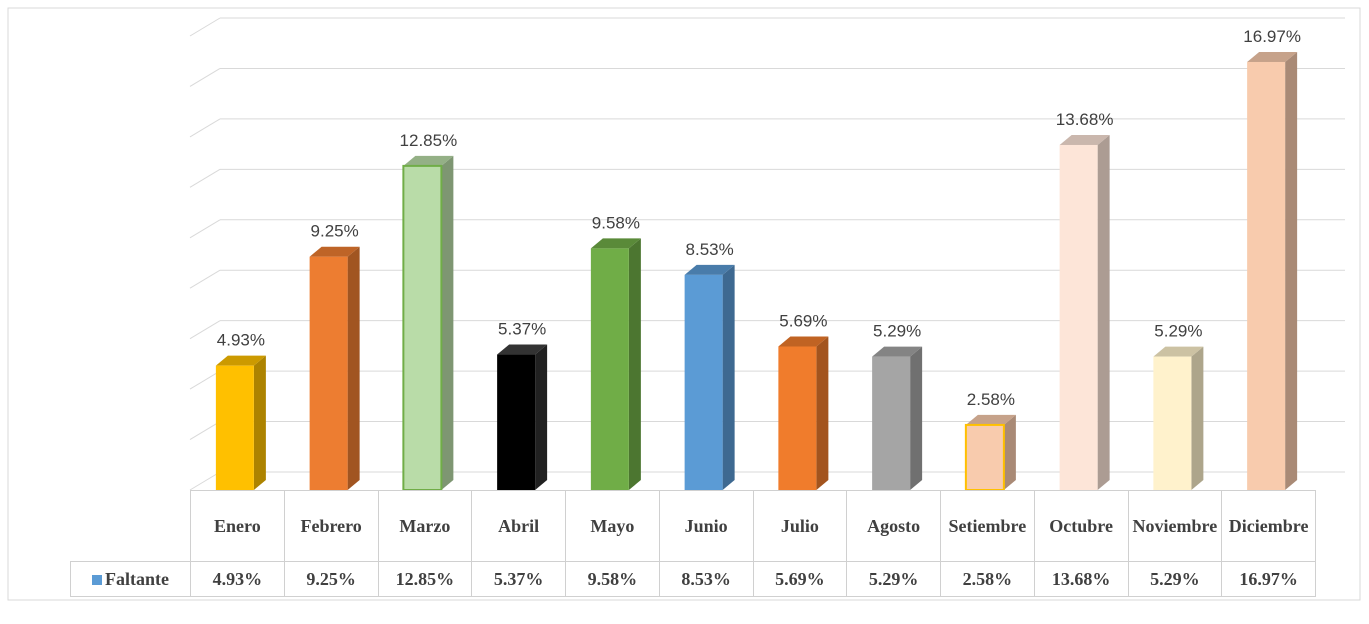 This screenshot has width=1369, height=624. Describe the element at coordinates (137, 579) in the screenshot. I see `legend-label: Faltante` at that location.